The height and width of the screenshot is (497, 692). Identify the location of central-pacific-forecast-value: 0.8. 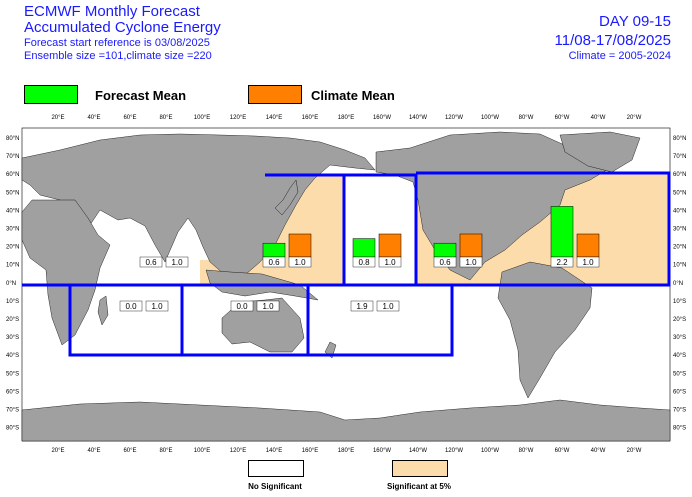
(364, 262).